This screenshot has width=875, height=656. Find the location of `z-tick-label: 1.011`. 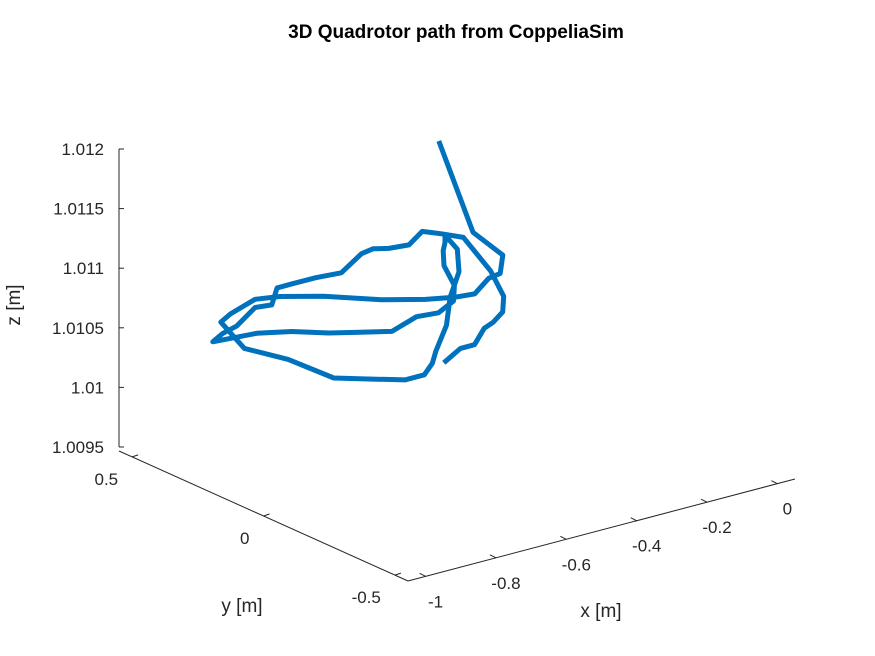

z-tick-label: 1.011 is located at coordinates (83, 268).